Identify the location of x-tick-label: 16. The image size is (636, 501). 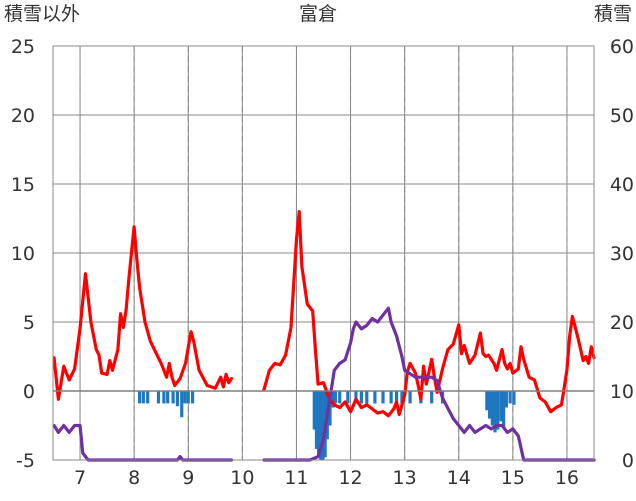
(567, 478).